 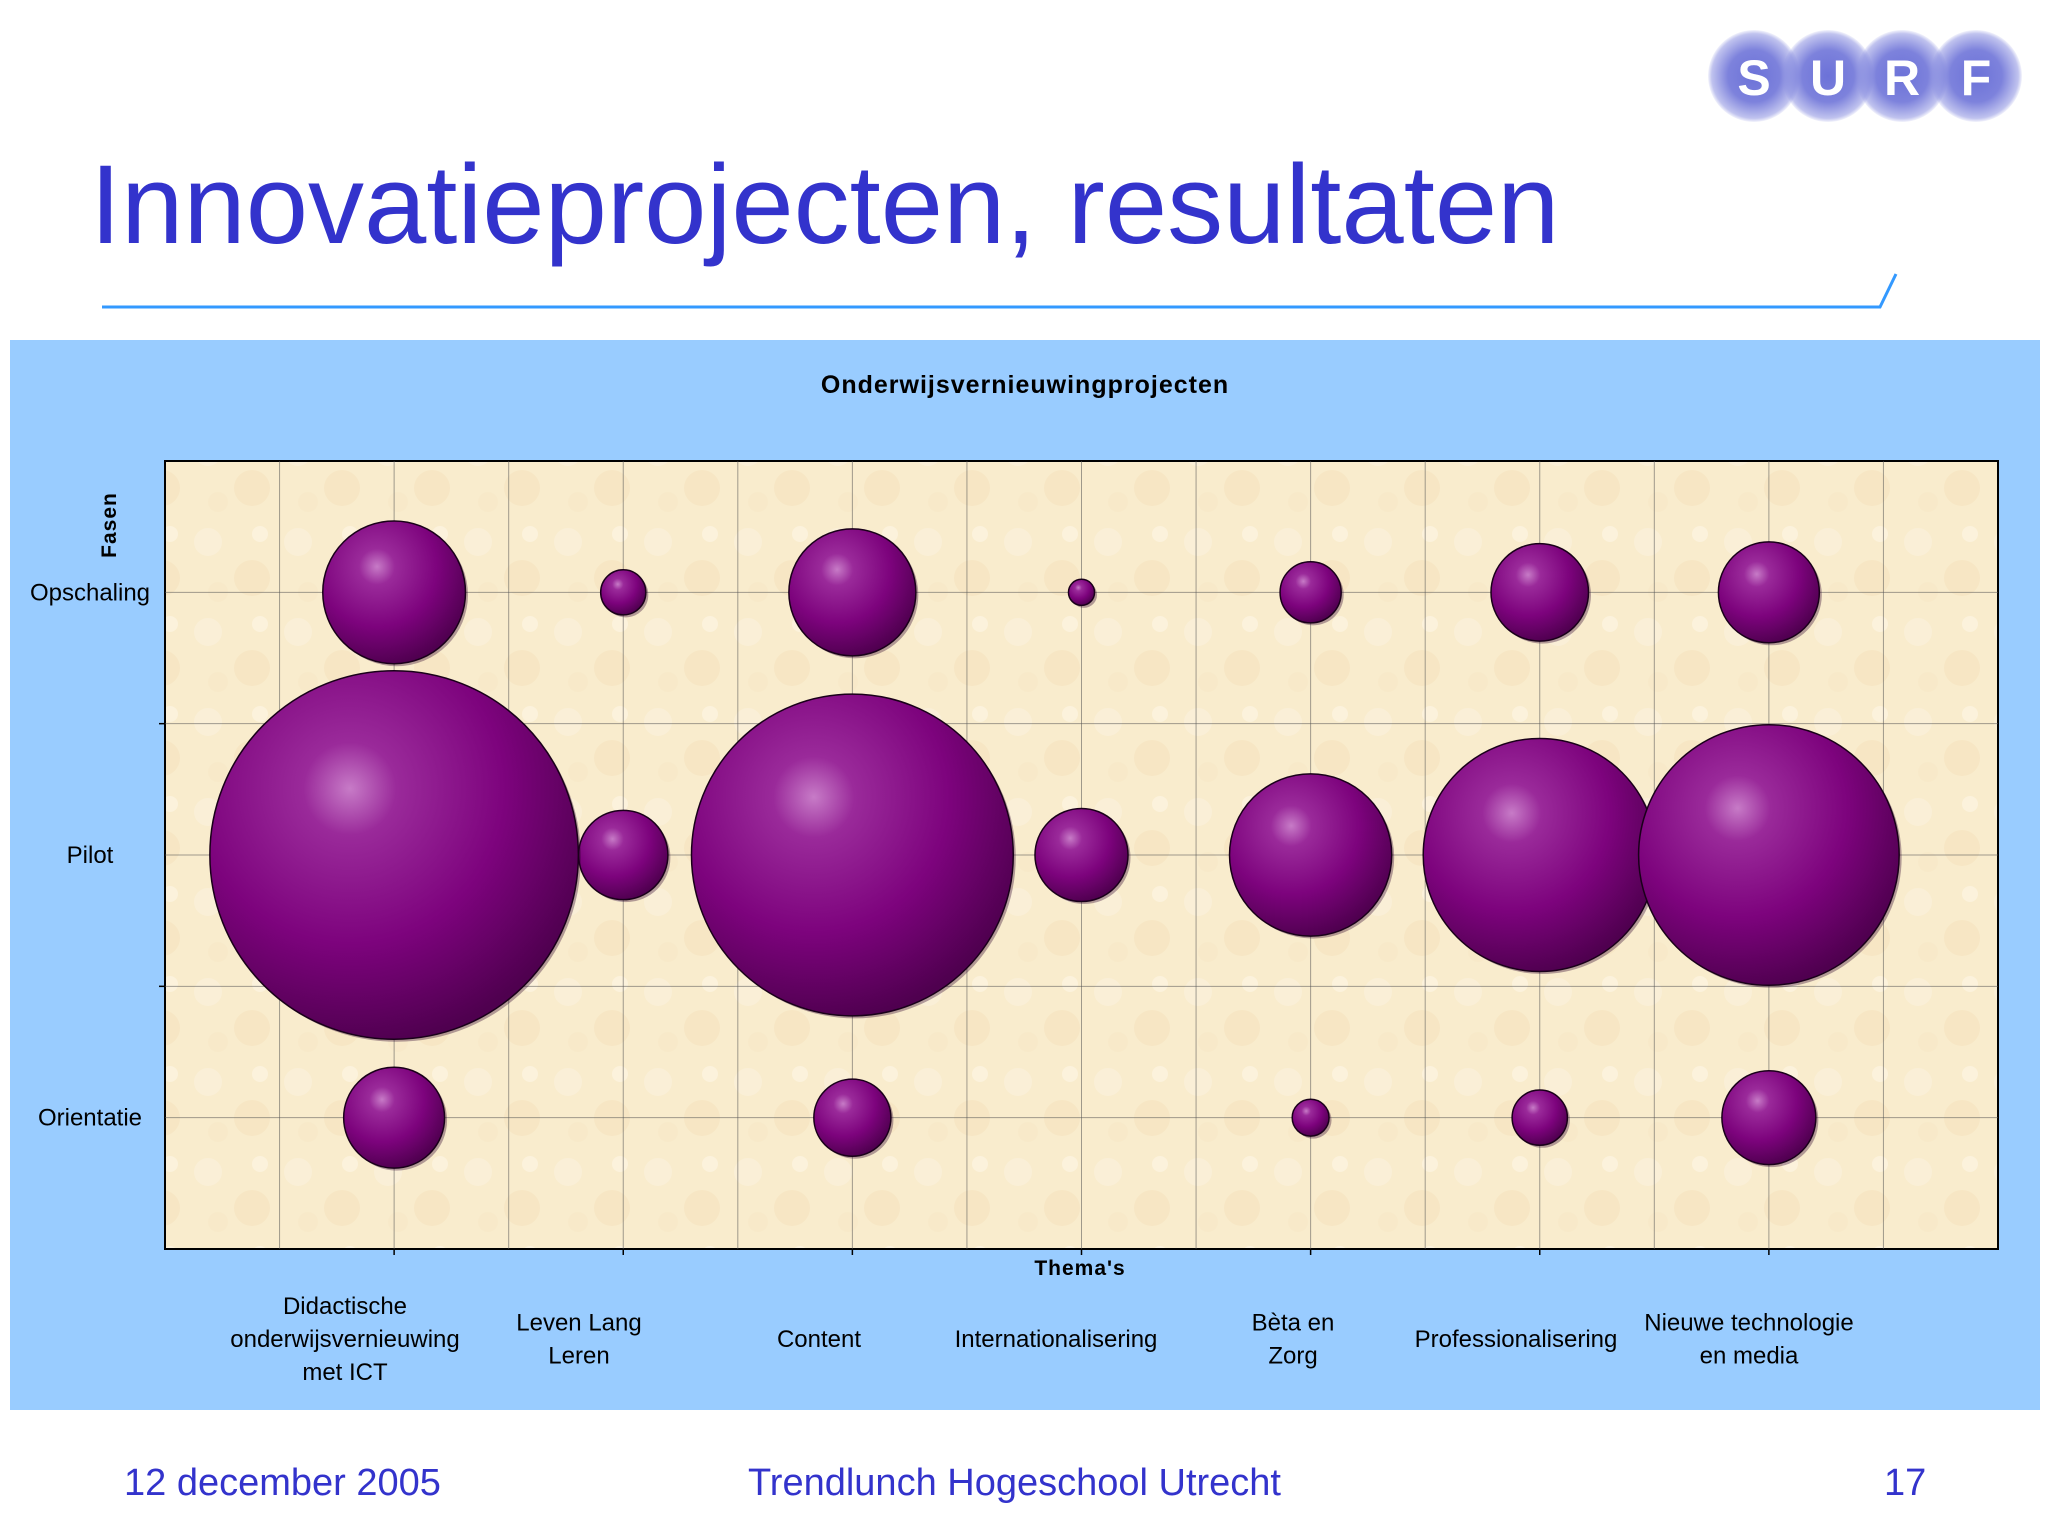 I want to click on y-tick-label: Opschaling, so click(x=90, y=592).